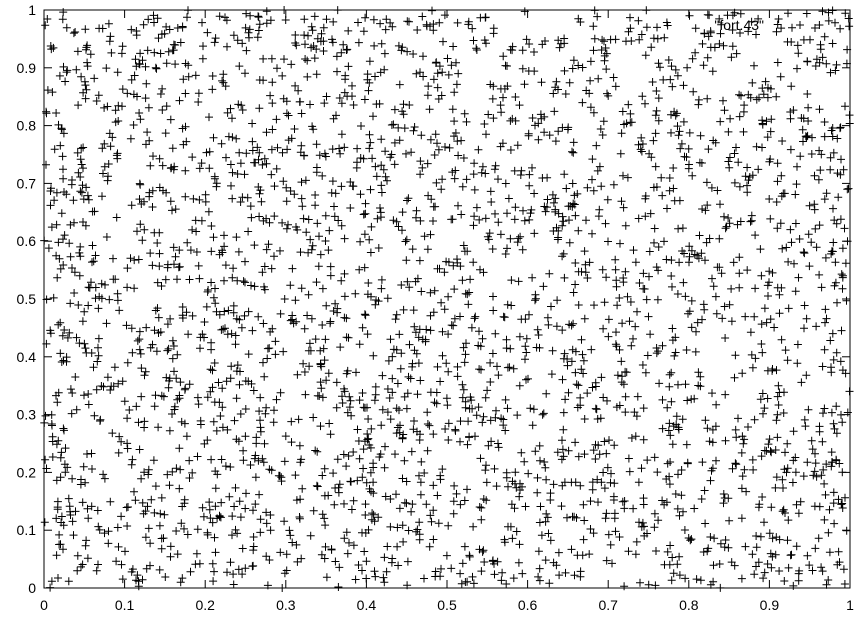 This screenshot has width=854, height=619. I want to click on x-tick-label: 0.9, so click(770, 605).